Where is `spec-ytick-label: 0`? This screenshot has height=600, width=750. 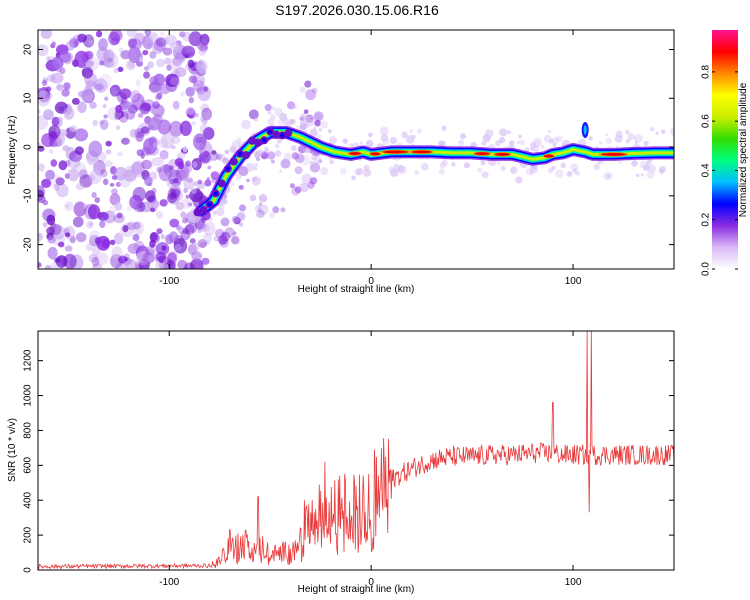 spec-ytick-label: 0 is located at coordinates (28, 147).